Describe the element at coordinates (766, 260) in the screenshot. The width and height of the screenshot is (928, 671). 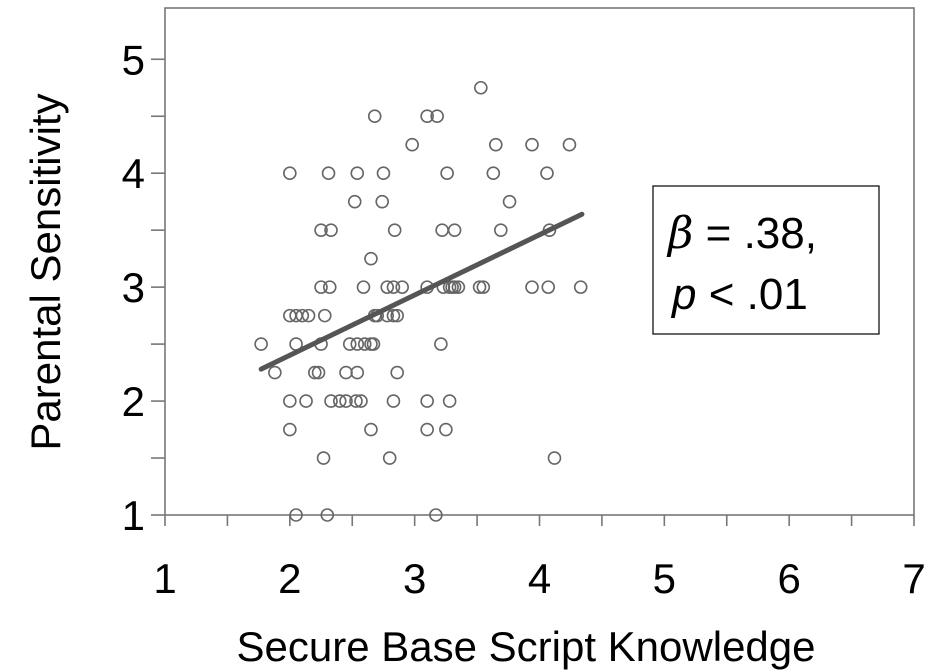
I see `annotation-box` at that location.